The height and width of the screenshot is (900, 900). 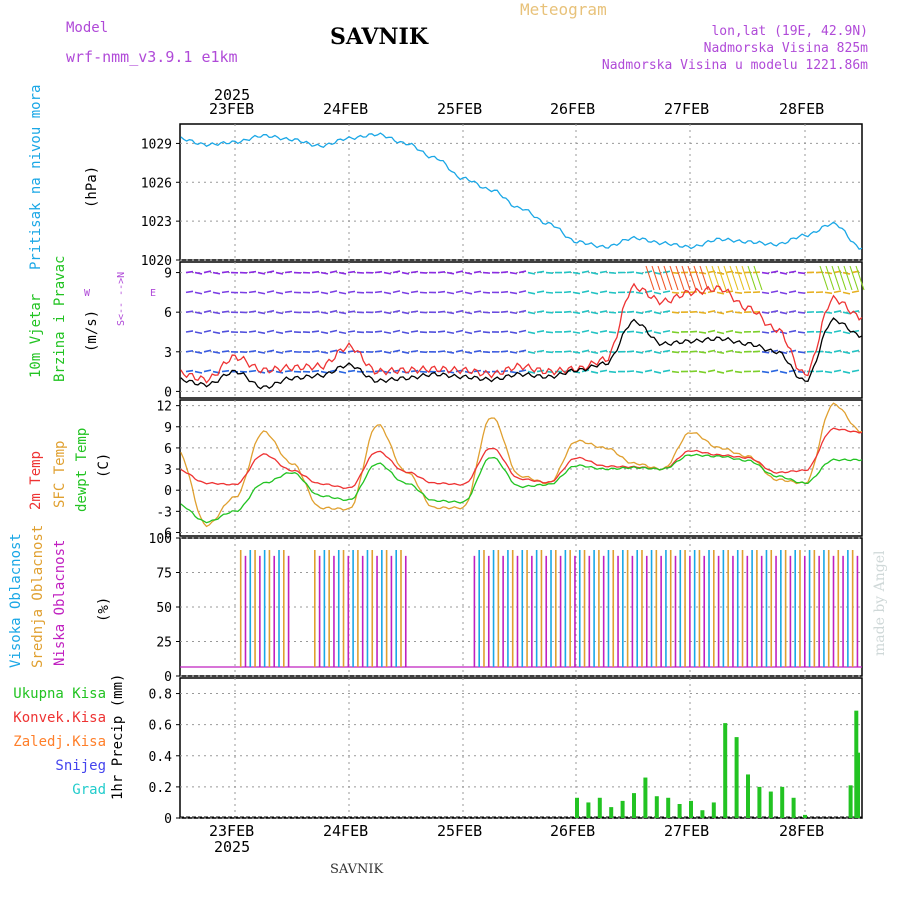 I want to click on date-label: 28FEB, so click(x=802, y=831).